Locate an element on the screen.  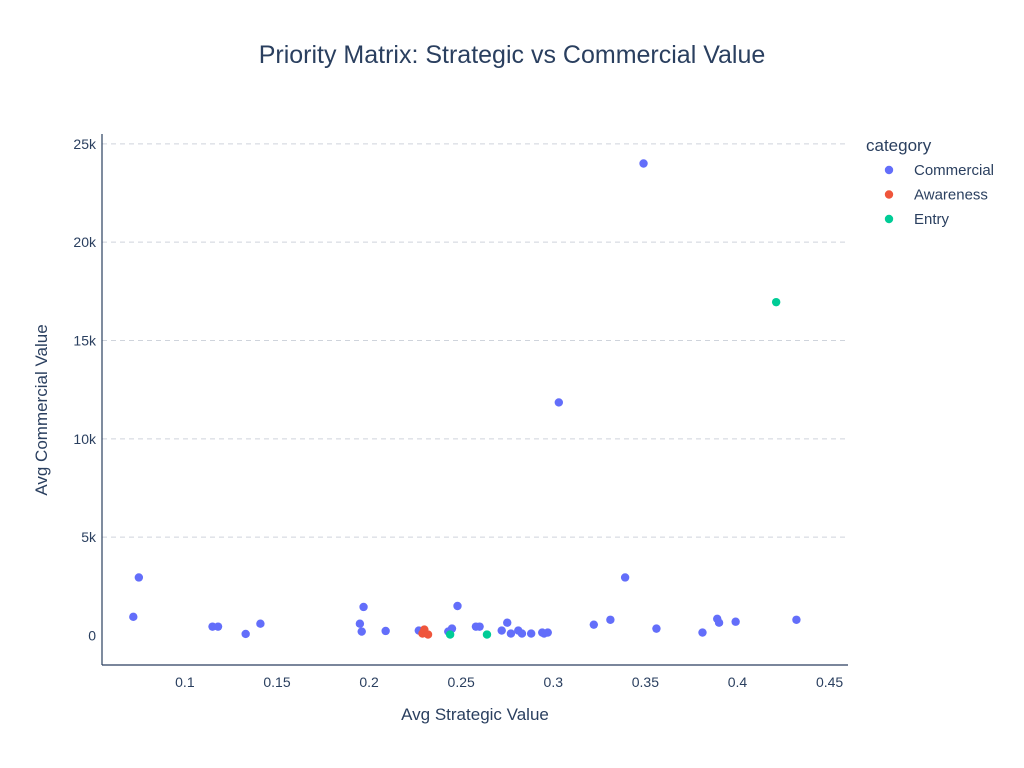
series-awareness is located at coordinates (425, 632).